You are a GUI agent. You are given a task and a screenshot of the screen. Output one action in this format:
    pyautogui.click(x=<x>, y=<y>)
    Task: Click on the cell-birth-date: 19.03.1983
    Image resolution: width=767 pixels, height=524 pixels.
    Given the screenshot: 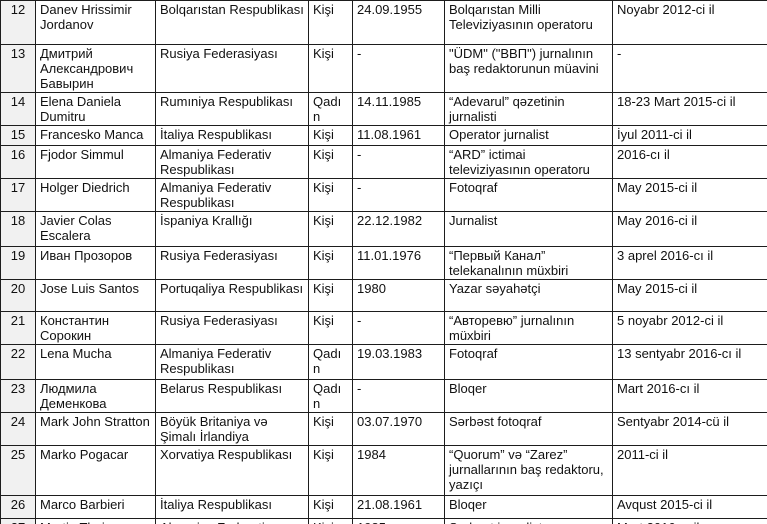 What is the action you would take?
    pyautogui.click(x=398, y=362)
    